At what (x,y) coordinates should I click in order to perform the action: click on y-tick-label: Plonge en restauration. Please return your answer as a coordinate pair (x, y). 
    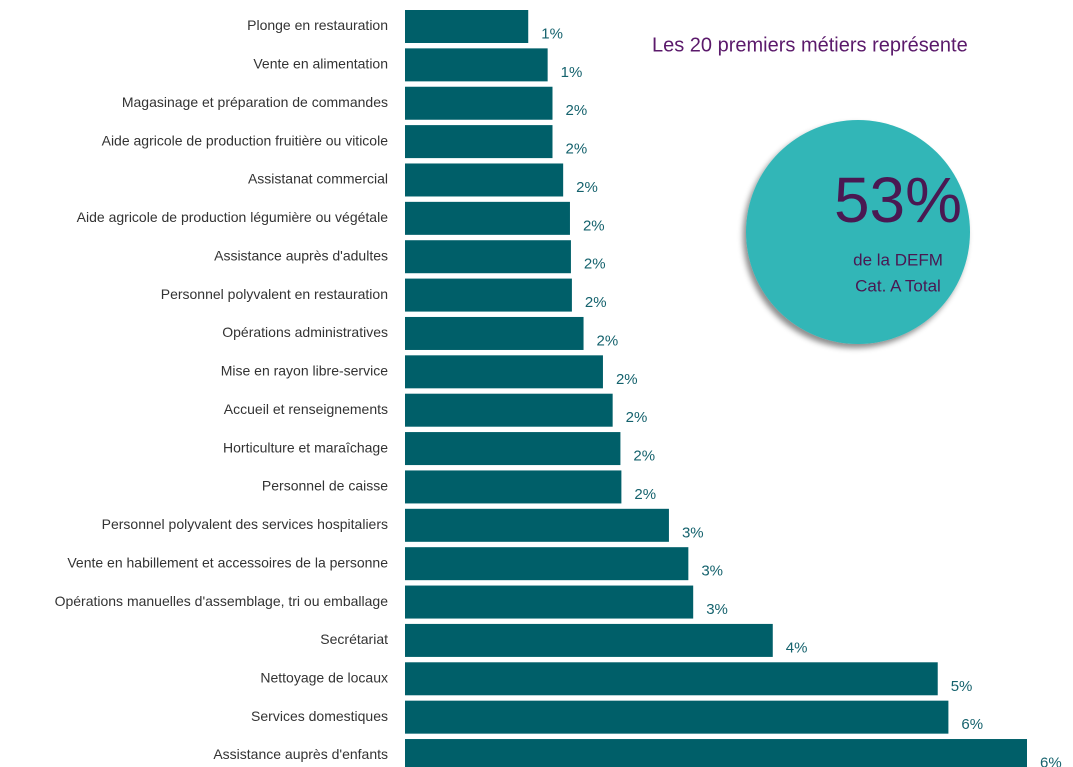
    Looking at the image, I should click on (317, 25).